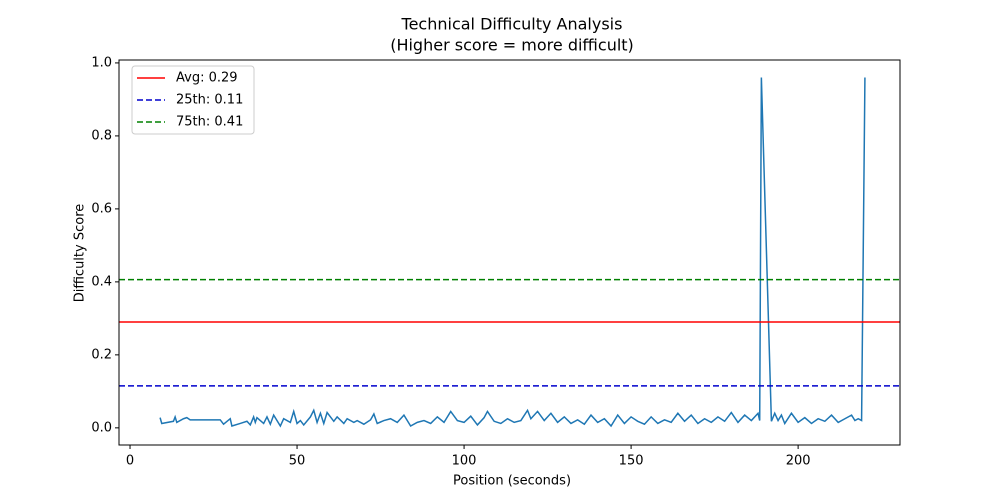  Describe the element at coordinates (512, 481) in the screenshot. I see `x-axis-label: Position (seconds)` at that location.